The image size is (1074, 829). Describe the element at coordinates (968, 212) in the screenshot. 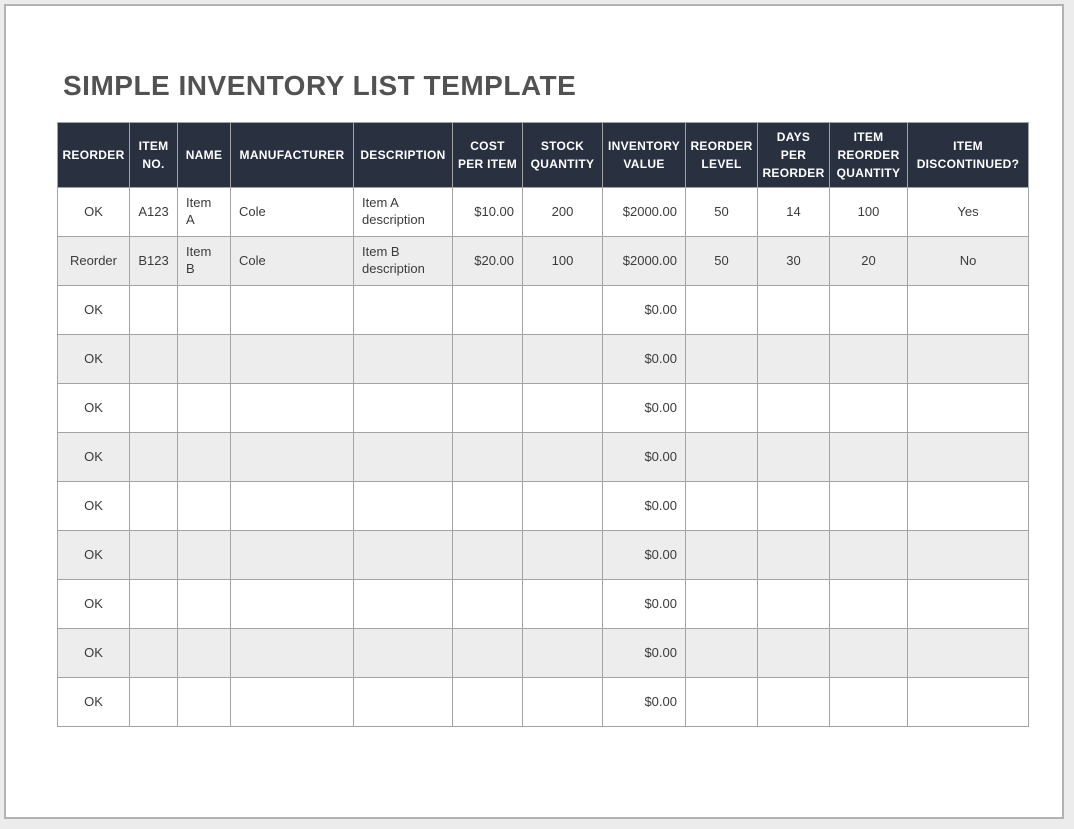

I see `cell-item_discontinued: Yes` at that location.